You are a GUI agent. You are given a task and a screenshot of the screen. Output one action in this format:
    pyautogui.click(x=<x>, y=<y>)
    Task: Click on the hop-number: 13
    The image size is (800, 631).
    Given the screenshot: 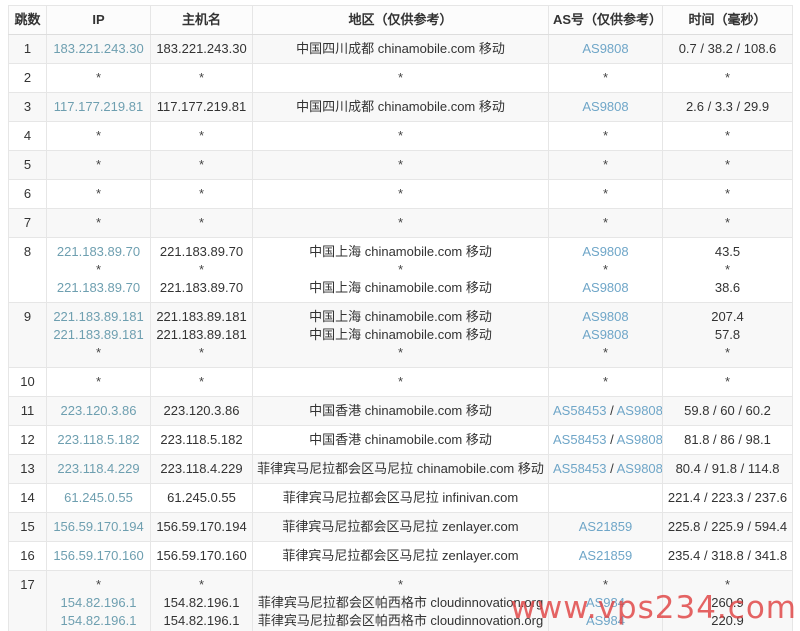 What is the action you would take?
    pyautogui.click(x=27, y=469)
    